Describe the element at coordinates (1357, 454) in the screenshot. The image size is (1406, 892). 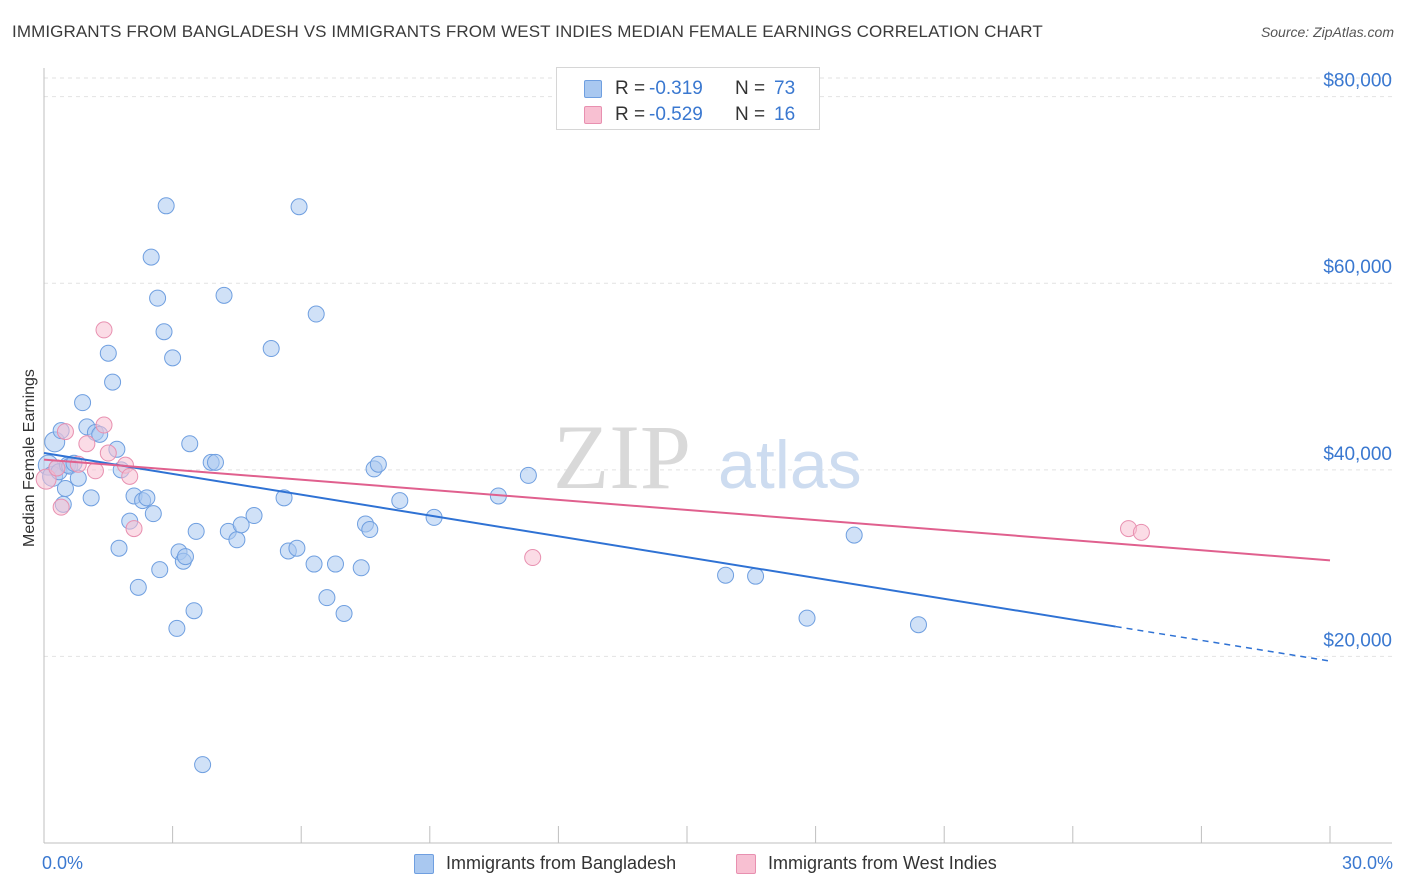
I see `y-tick-label: $40,000` at that location.